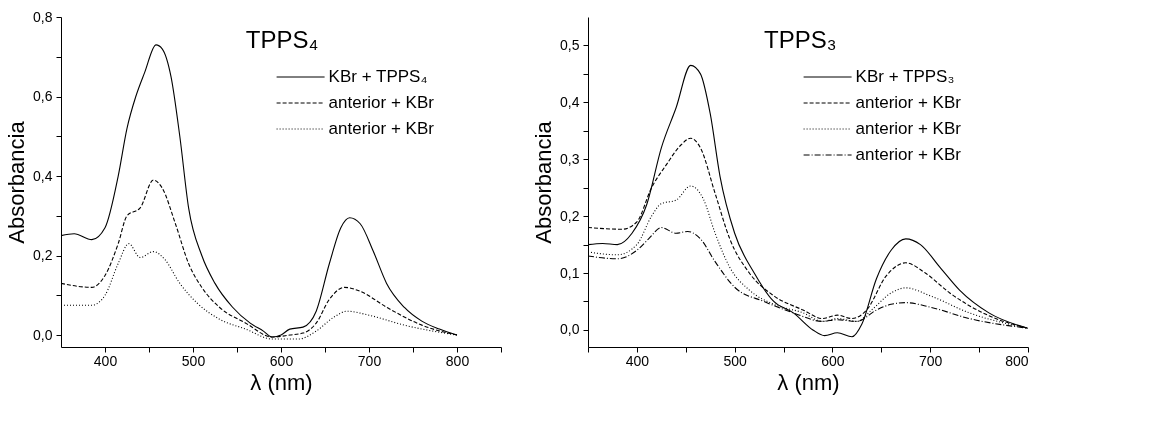 Image resolution: width=1153 pixels, height=446 pixels. What do you see at coordinates (570, 158) in the screenshot?
I see `y-tick-label: 0,3` at bounding box center [570, 158].